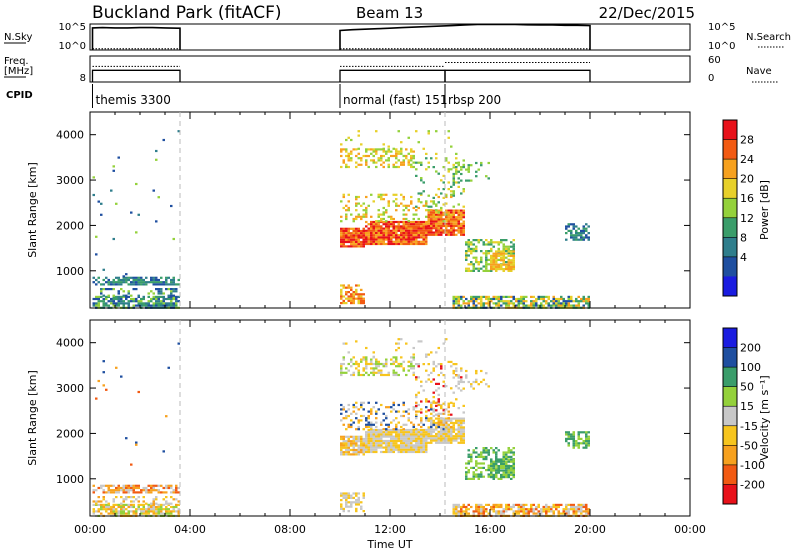  I want to click on station-title: Buckland Park (fitACF), so click(187, 13).